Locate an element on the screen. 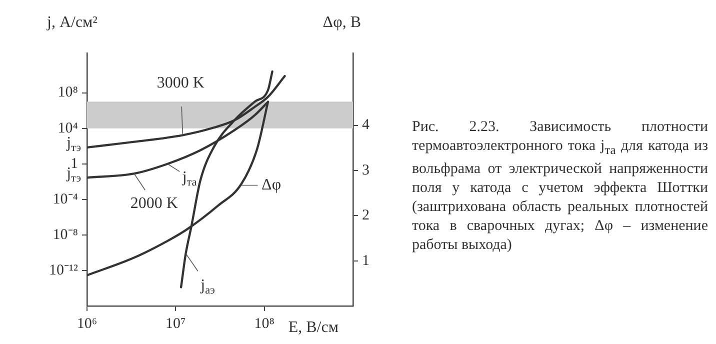 The height and width of the screenshot is (344, 716). x-tick-label: 10⁸ is located at coordinates (264, 324).